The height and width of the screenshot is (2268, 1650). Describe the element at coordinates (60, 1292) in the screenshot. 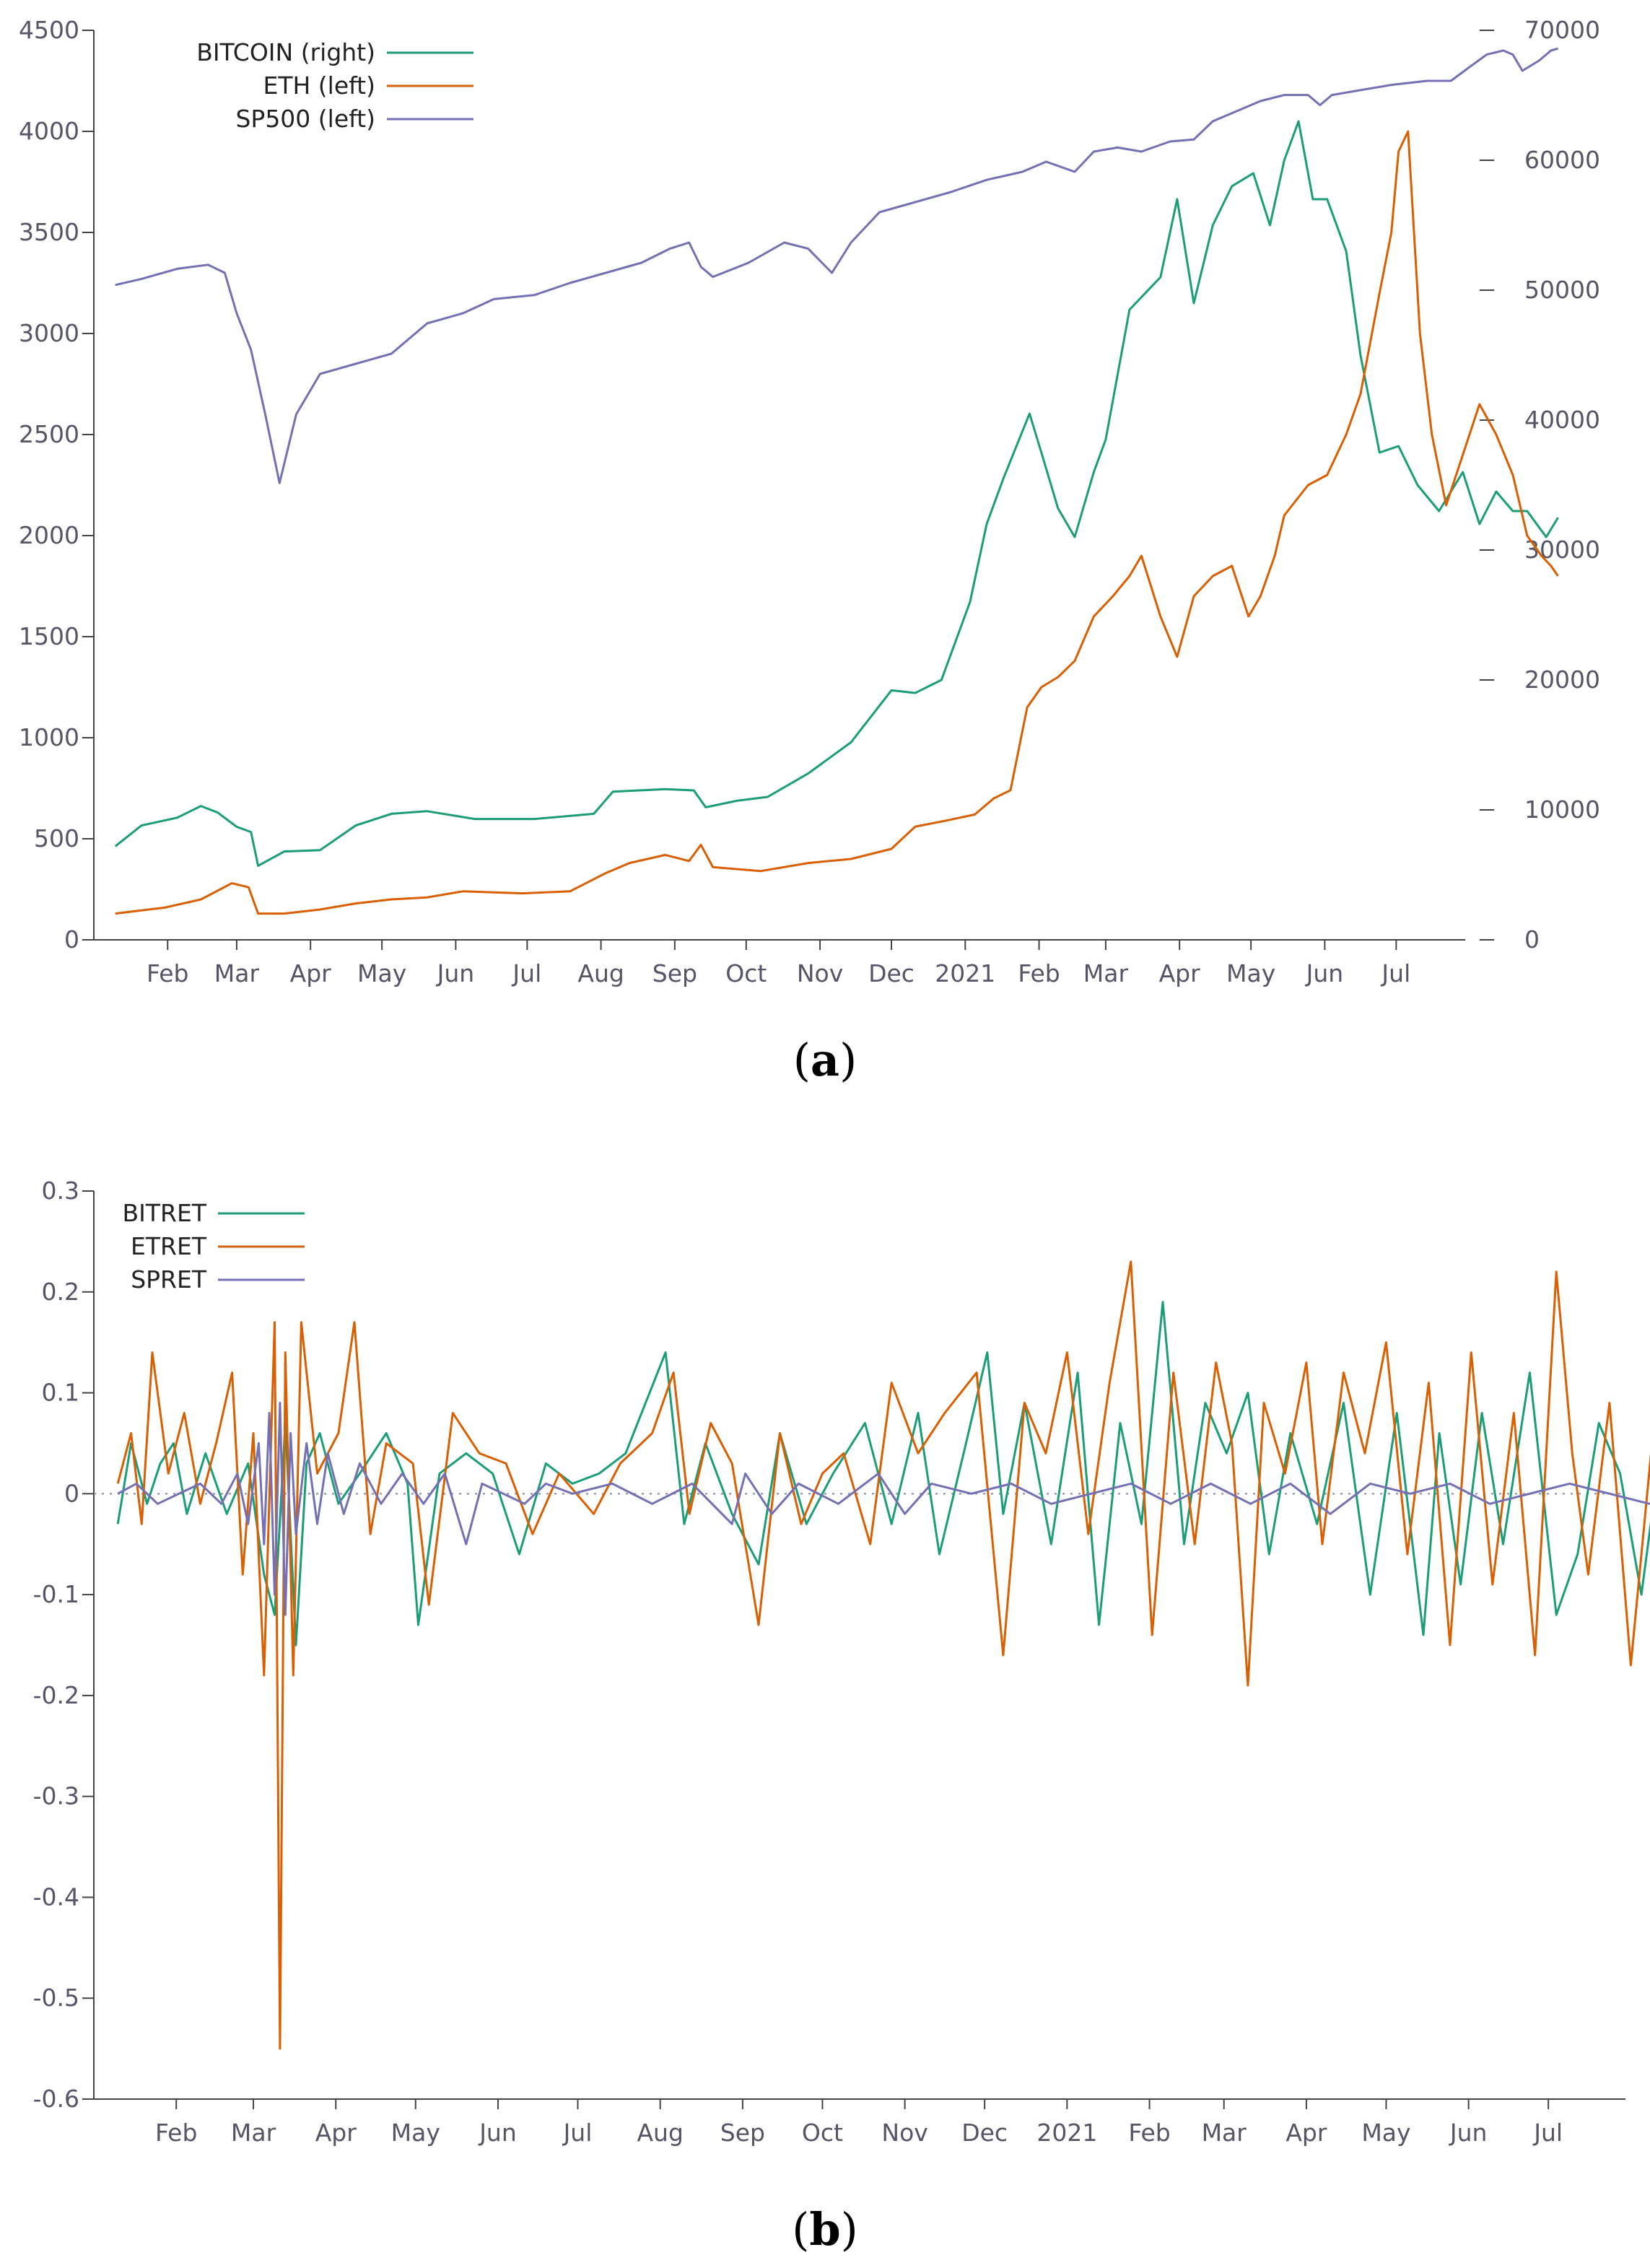

I see `y-left-tick-label: 0.2` at that location.